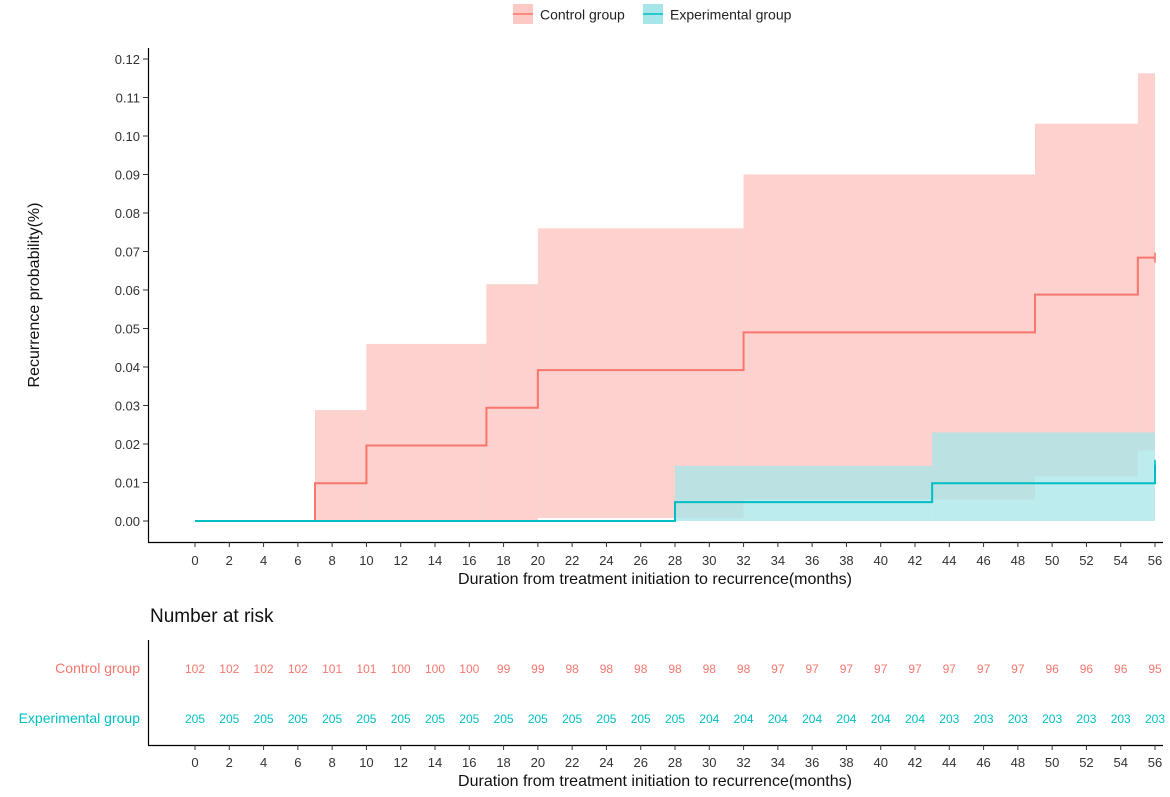 Image resolution: width=1170 pixels, height=797 pixels. I want to click on risk-cell-experimental-8: 205, so click(469, 719).